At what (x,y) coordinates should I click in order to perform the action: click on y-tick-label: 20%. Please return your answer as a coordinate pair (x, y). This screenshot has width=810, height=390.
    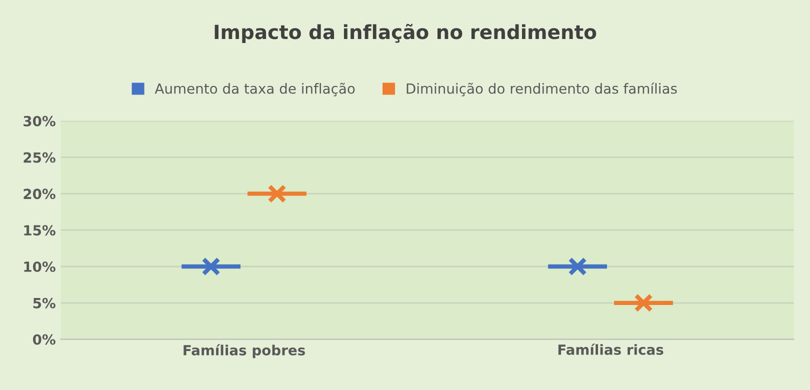
    Looking at the image, I should click on (40, 194).